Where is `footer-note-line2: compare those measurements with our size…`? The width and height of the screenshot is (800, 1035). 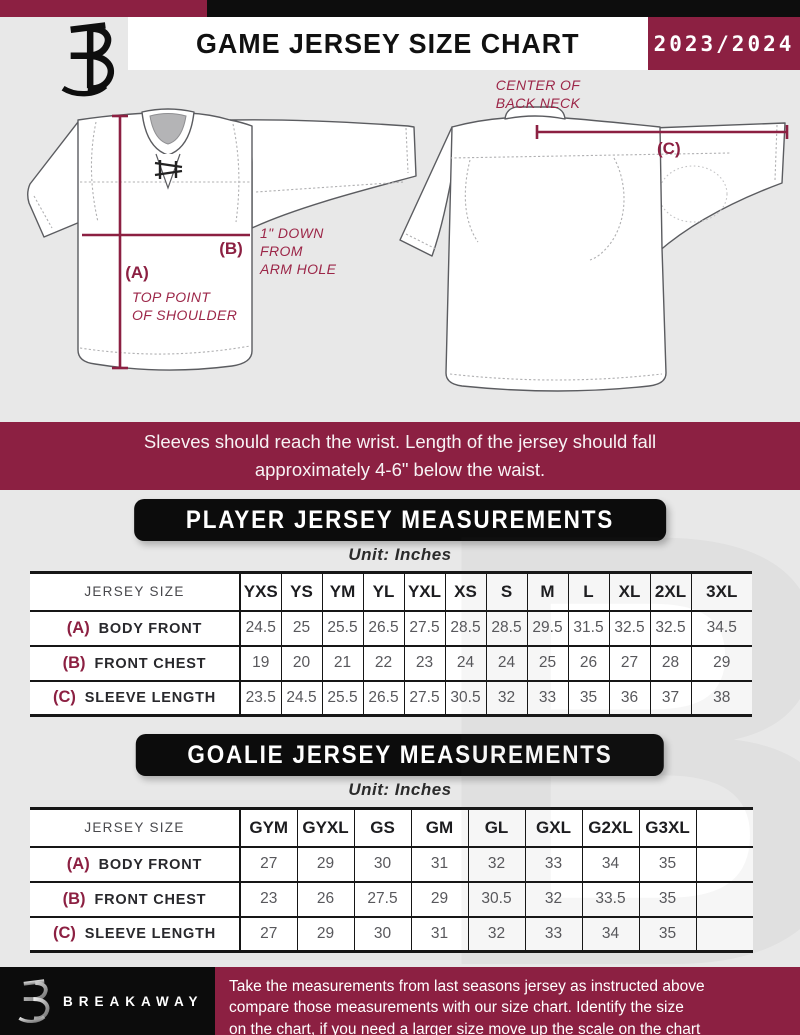
footer-note-line2: compare those measurements with our size… is located at coordinates (456, 1008).